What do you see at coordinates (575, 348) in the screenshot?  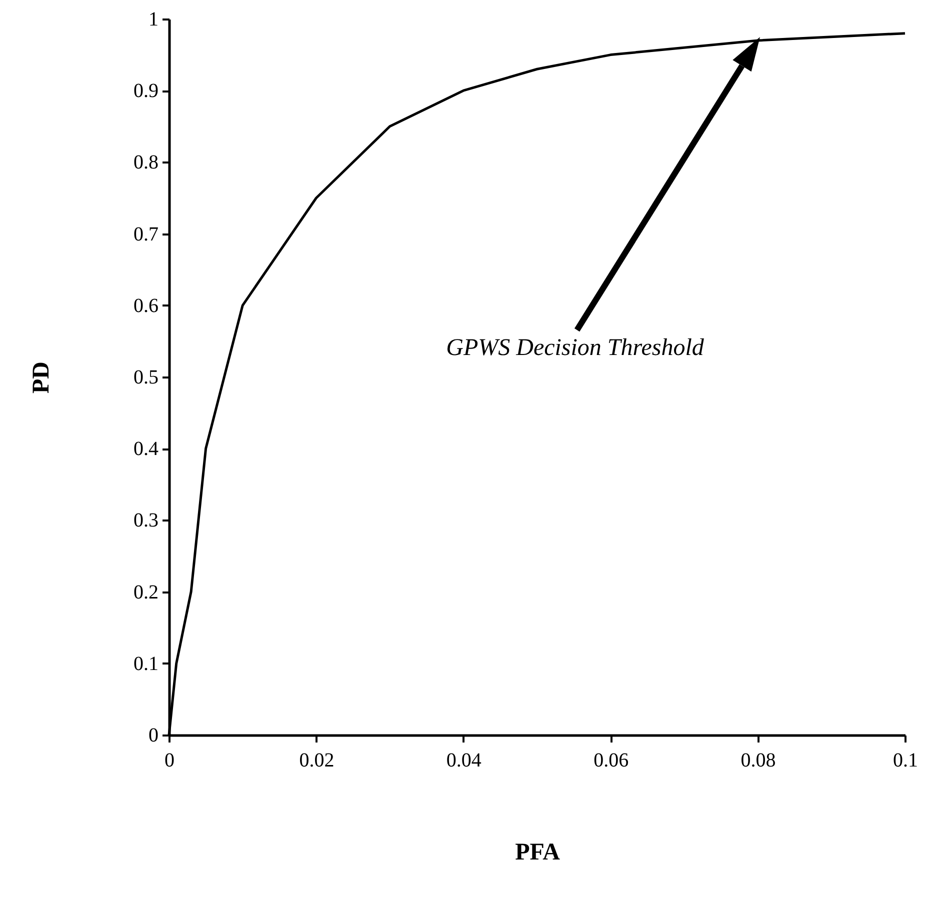 I see `annotation: GPWS Decision Threshold` at bounding box center [575, 348].